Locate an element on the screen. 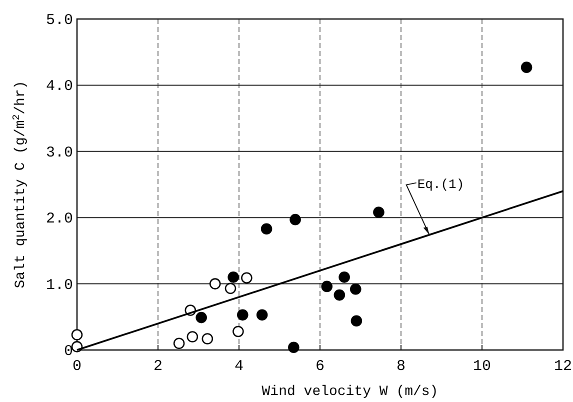 The width and height of the screenshot is (573, 402). x-axis-title: Wind velocity W (m/s) is located at coordinates (350, 392).